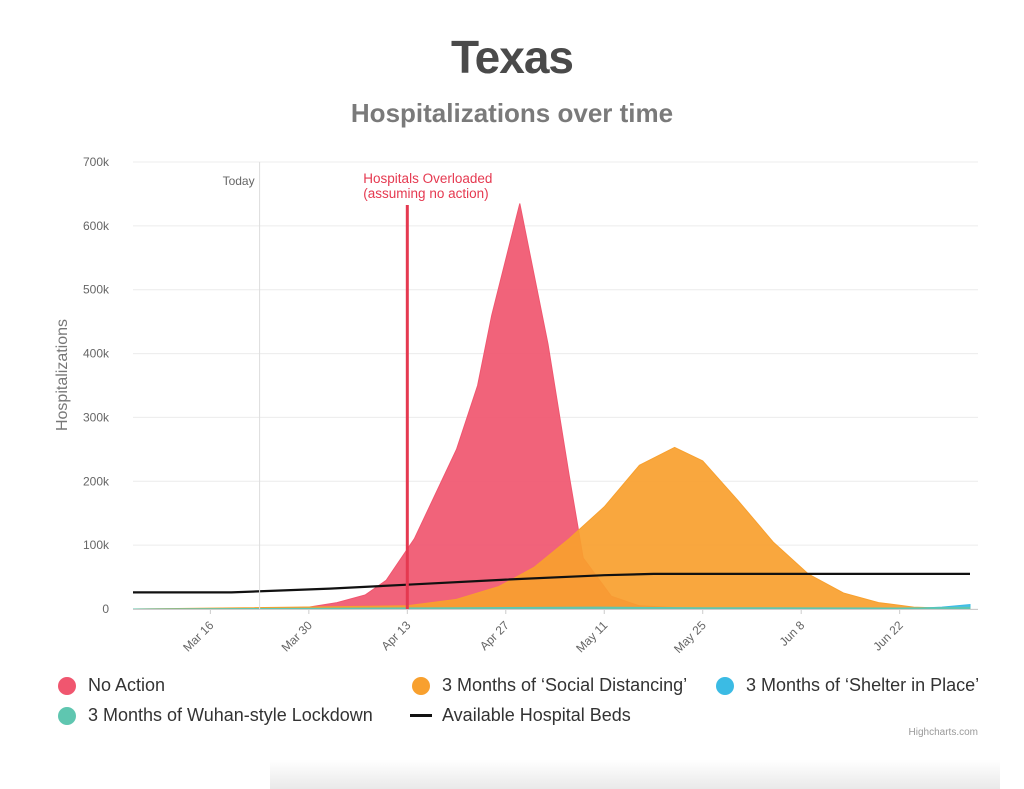 This screenshot has height=789, width=1024. Describe the element at coordinates (863, 685) in the screenshot. I see `legend-label: 3 Months of ‘Shelter in Place’` at that location.